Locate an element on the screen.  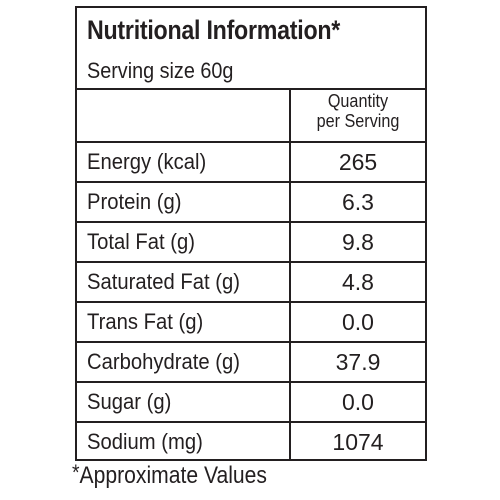
column-header-line: Quantity is located at coordinates (358, 101).